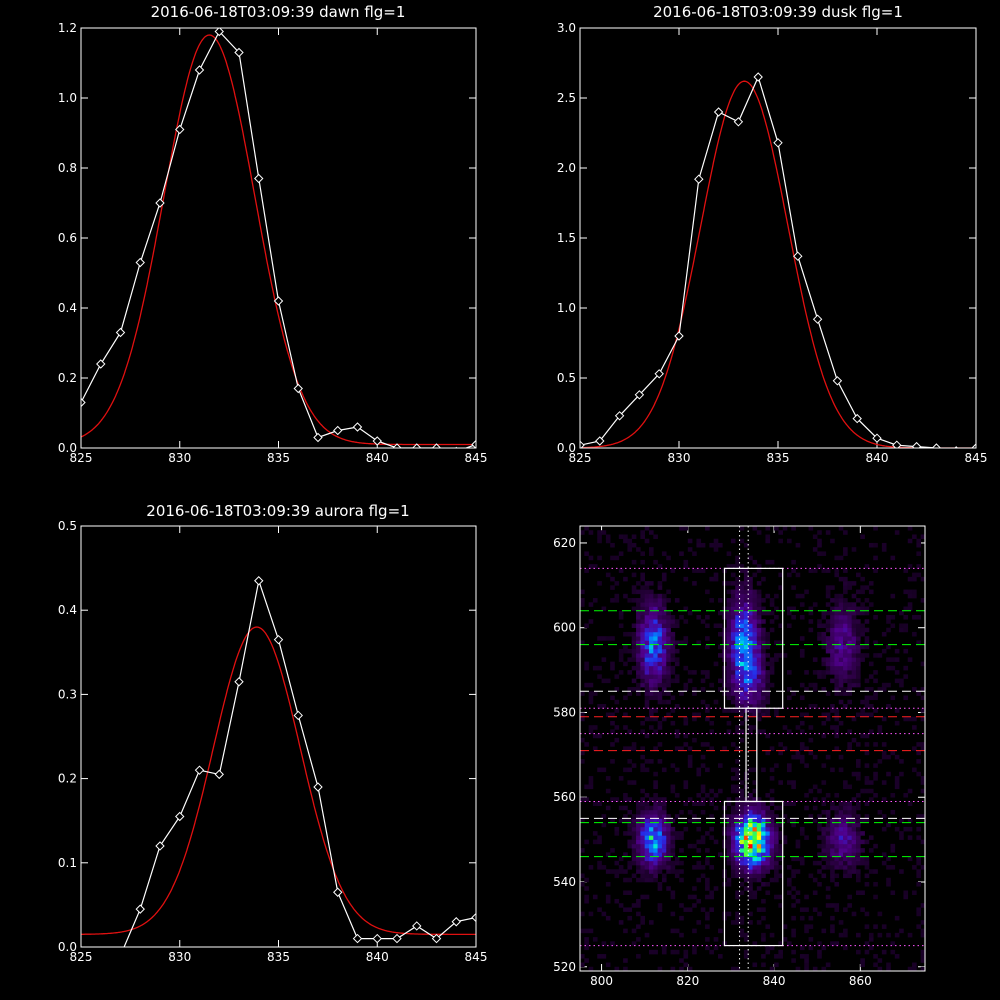 The width and height of the screenshot is (1000, 1000). I want to click on aurora-x-tick-label: 835, so click(278, 957).